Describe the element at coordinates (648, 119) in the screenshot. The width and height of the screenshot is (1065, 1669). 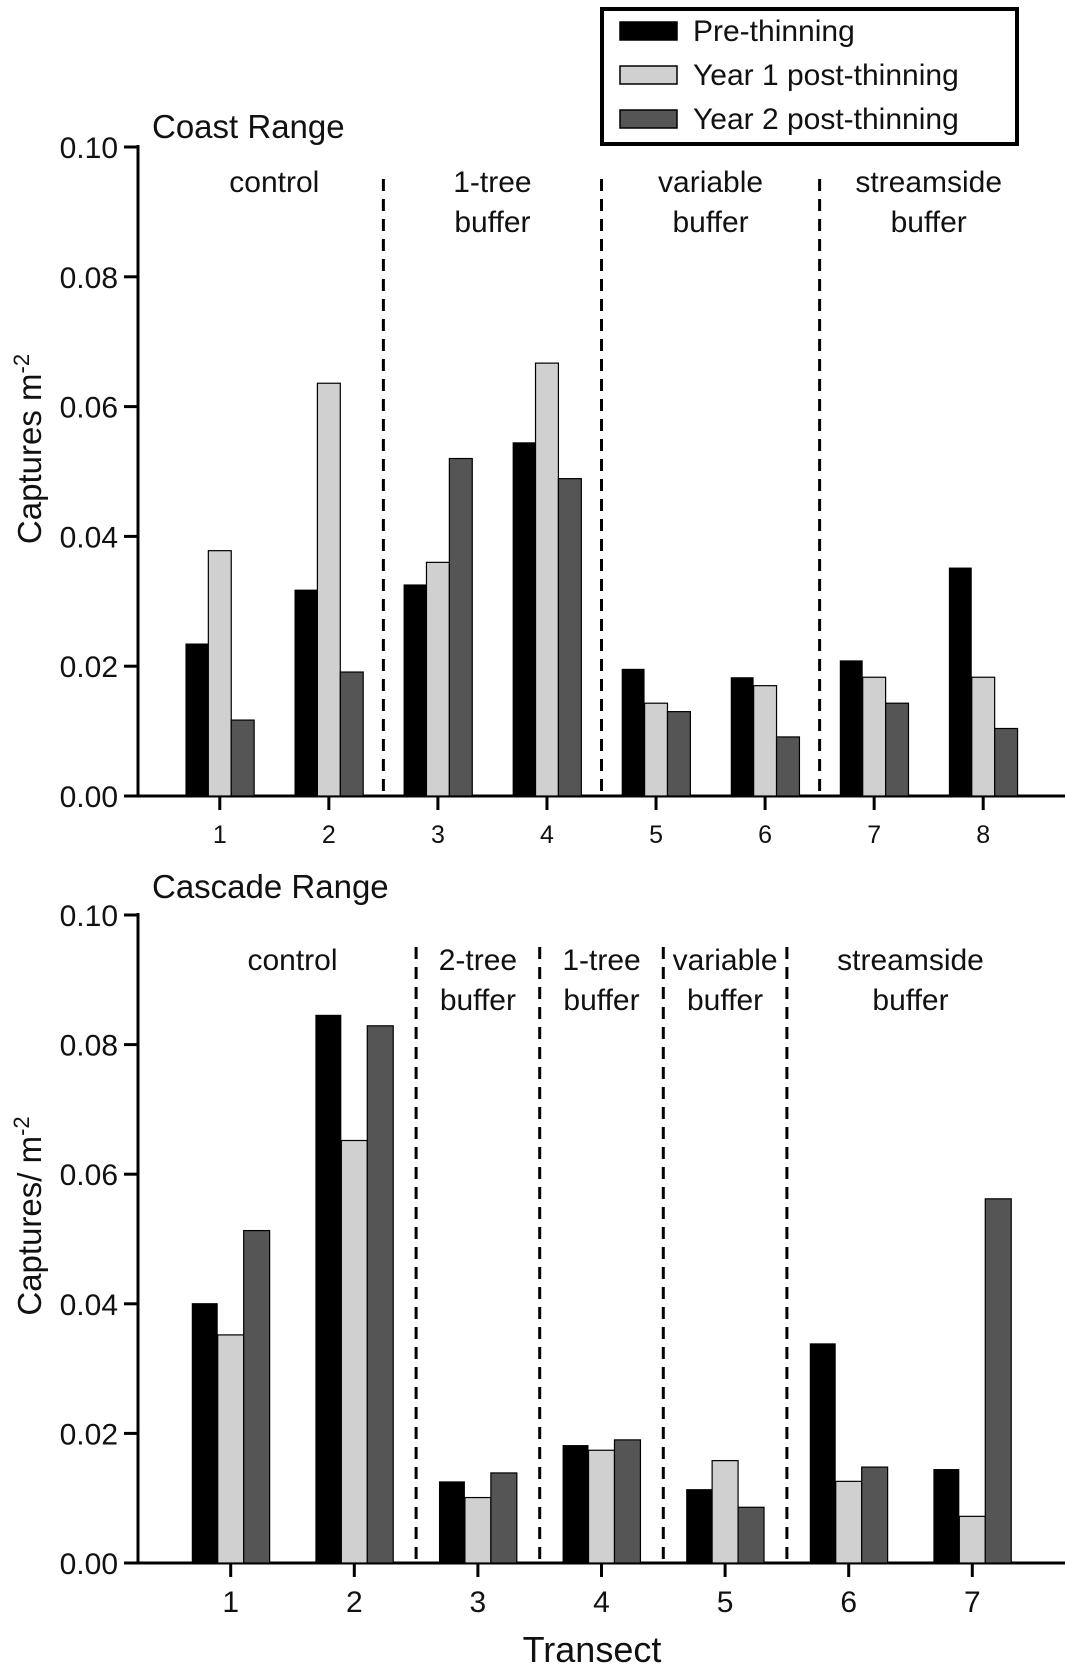
I see `legend-swatch-year2` at that location.